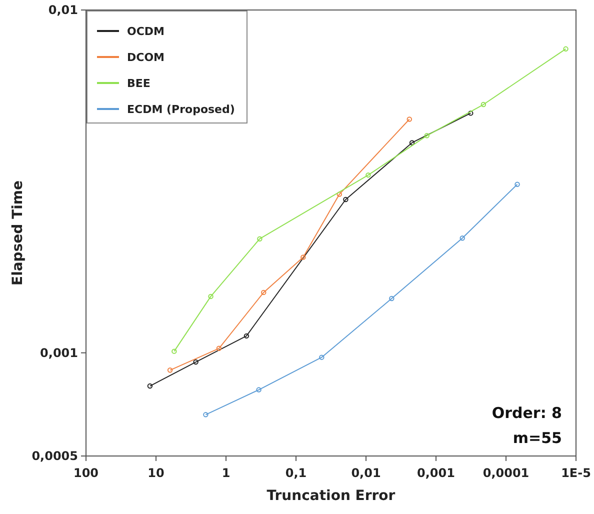 The image size is (594, 514). Describe the element at coordinates (55, 456) in the screenshot. I see `y-tick-label: 0,0005` at that location.